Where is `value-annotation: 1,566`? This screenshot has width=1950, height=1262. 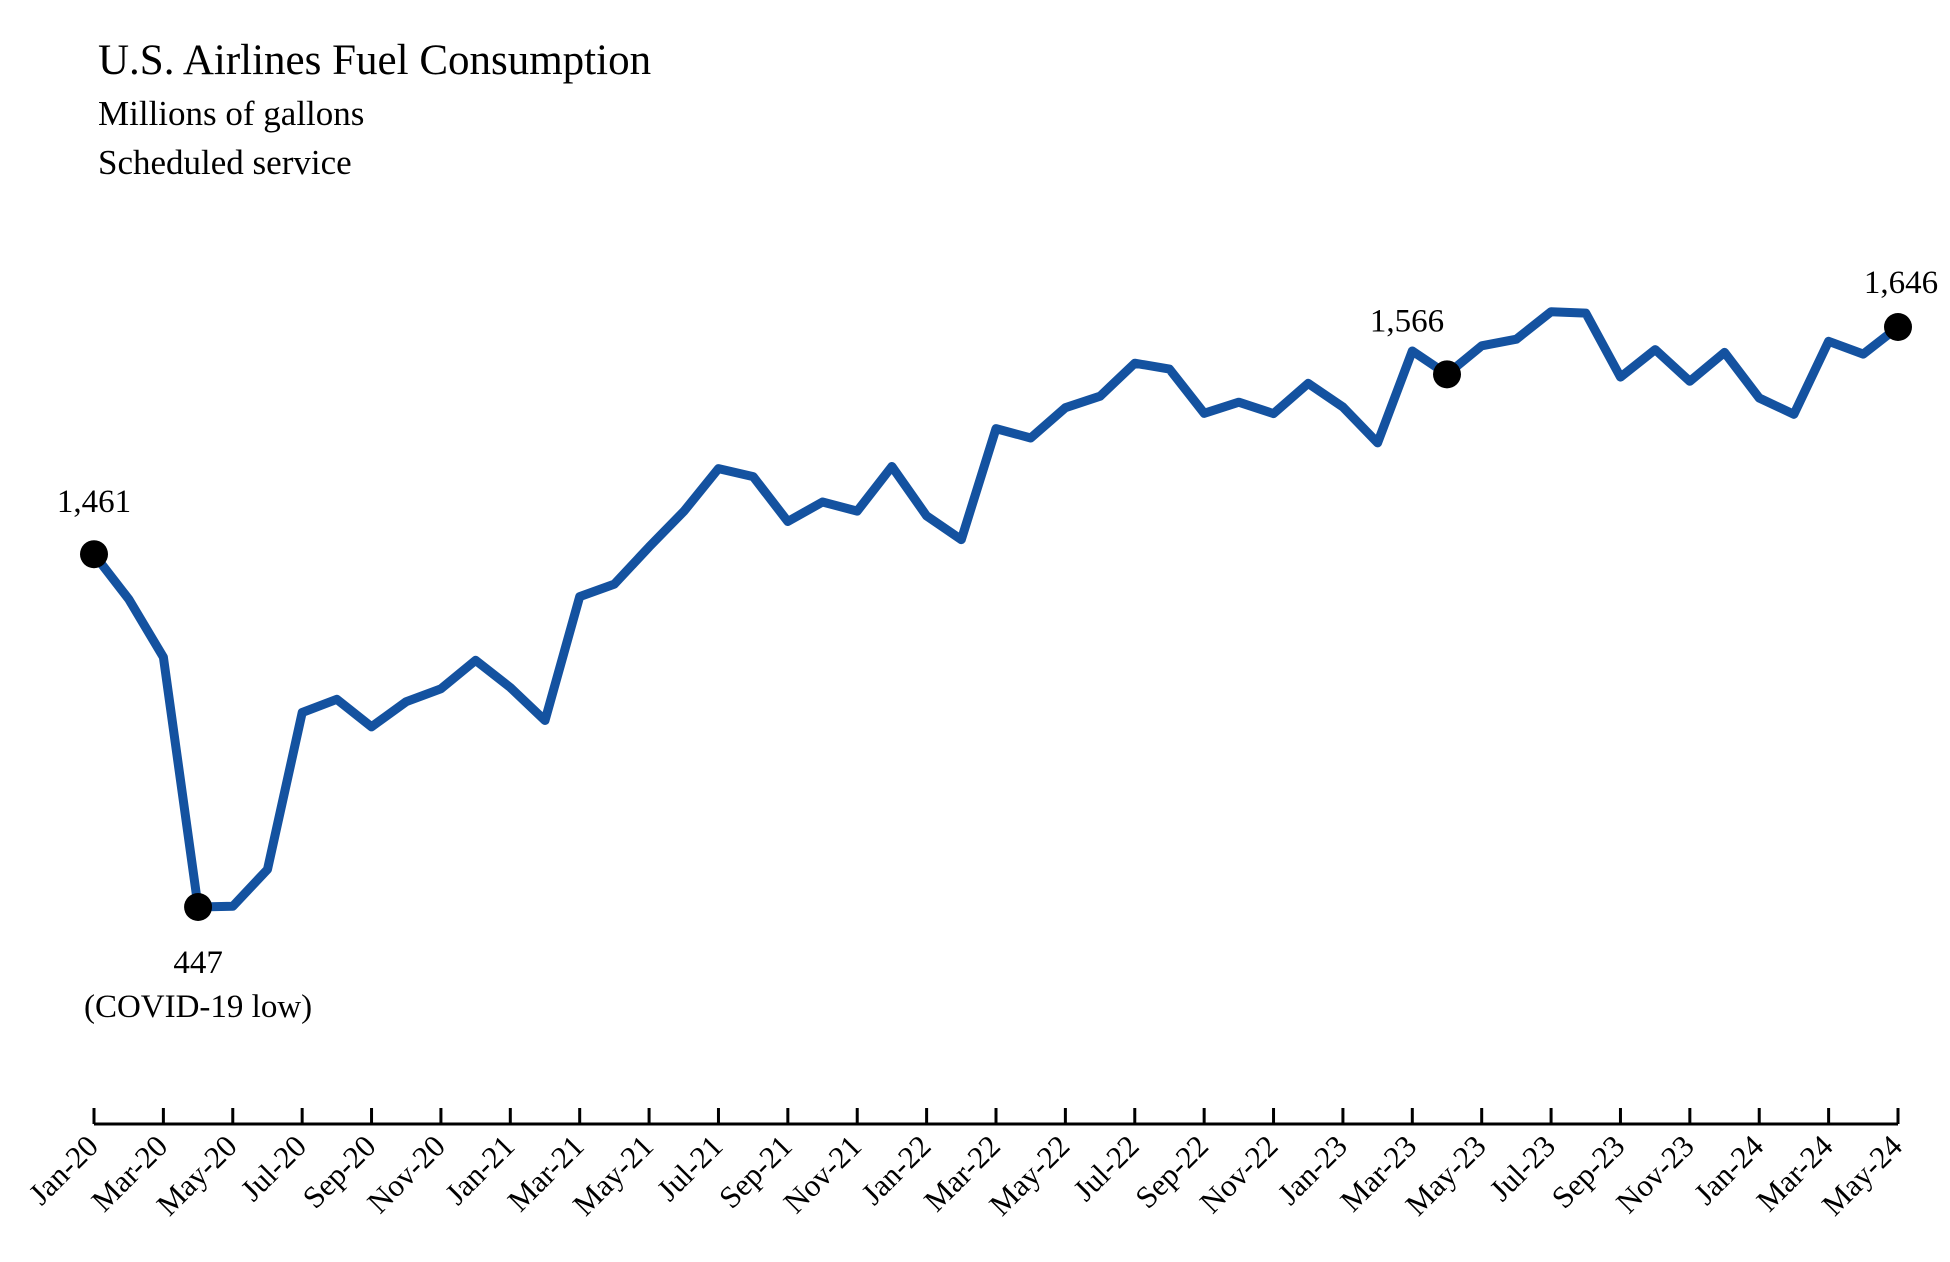
value-annotation: 1,566 is located at coordinates (1407, 321).